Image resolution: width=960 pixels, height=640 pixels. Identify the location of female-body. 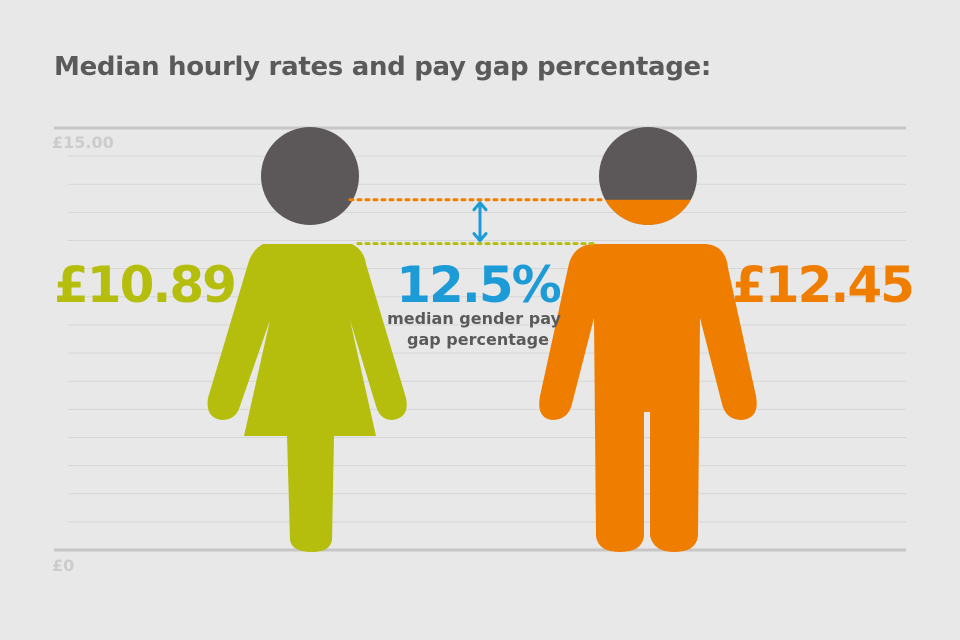
(307, 398).